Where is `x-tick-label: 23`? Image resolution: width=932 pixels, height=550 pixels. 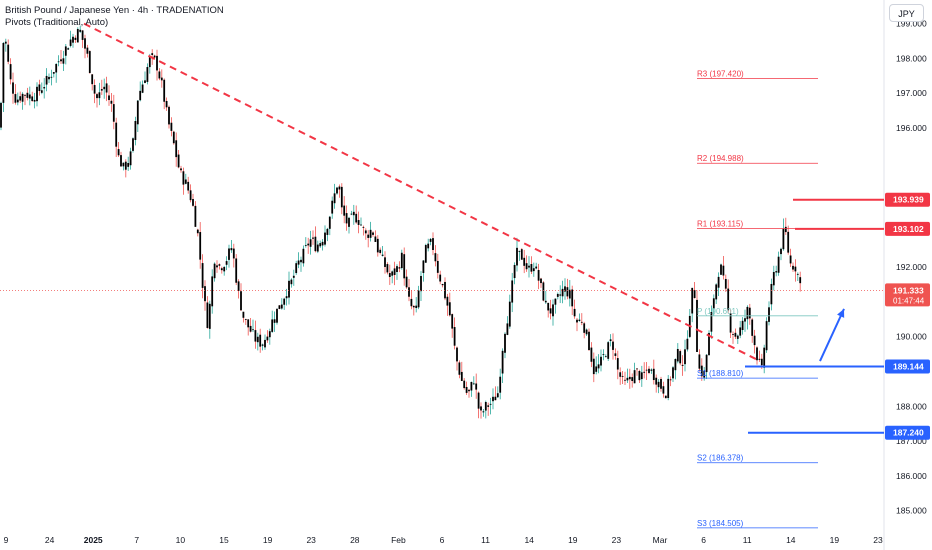 x-tick-label: 23 is located at coordinates (311, 540).